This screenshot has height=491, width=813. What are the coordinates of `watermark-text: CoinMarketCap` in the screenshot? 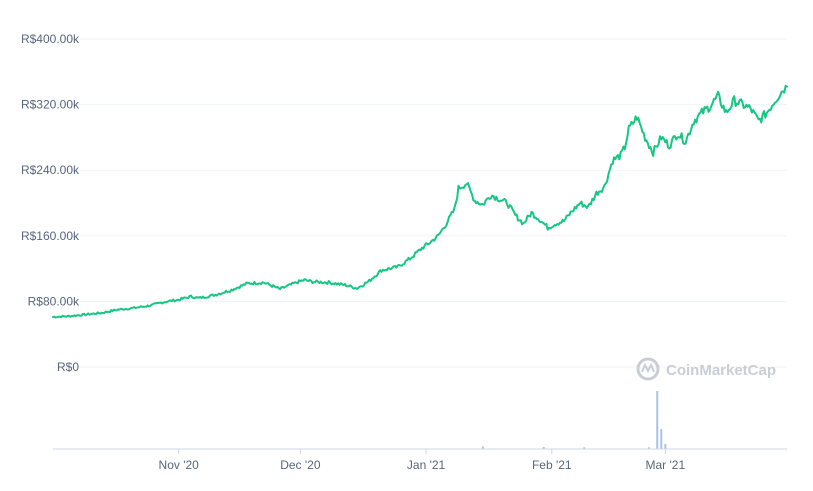 It's located at (721, 370).